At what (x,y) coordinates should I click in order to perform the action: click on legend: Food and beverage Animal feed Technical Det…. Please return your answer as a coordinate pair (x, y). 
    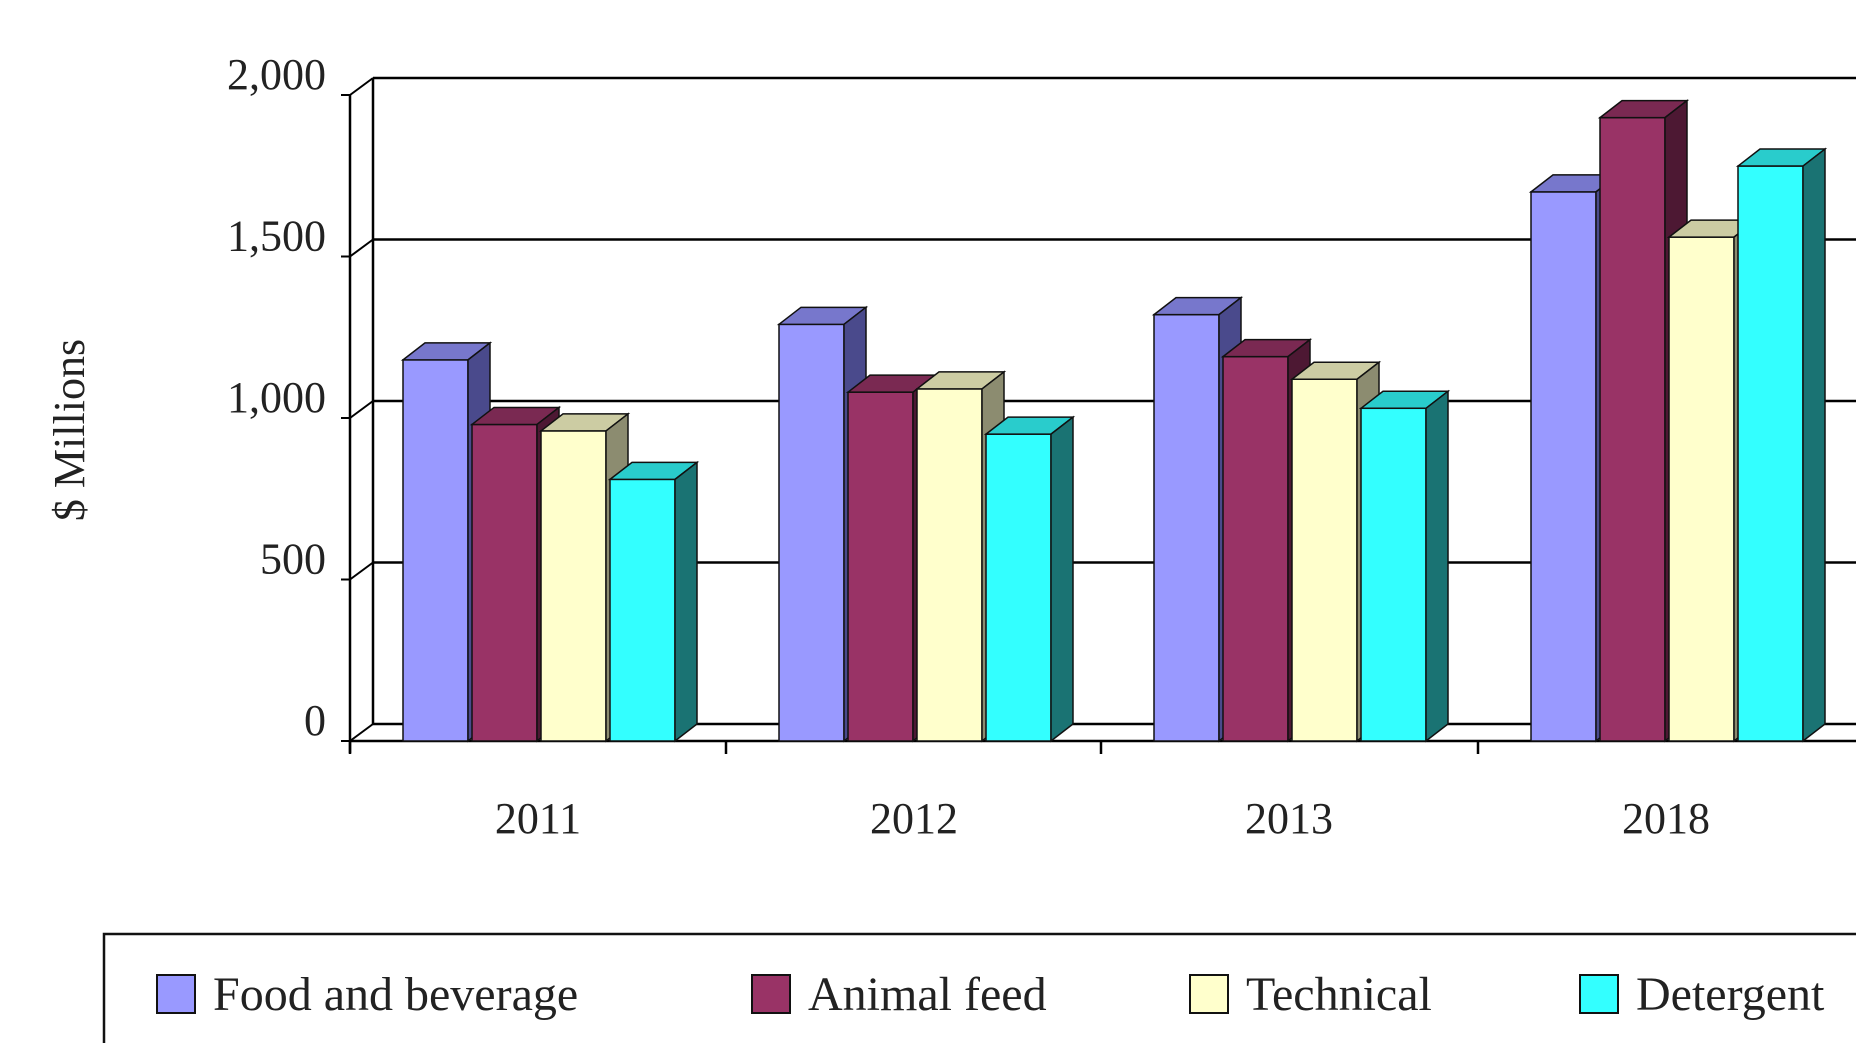
    Looking at the image, I should click on (979, 987).